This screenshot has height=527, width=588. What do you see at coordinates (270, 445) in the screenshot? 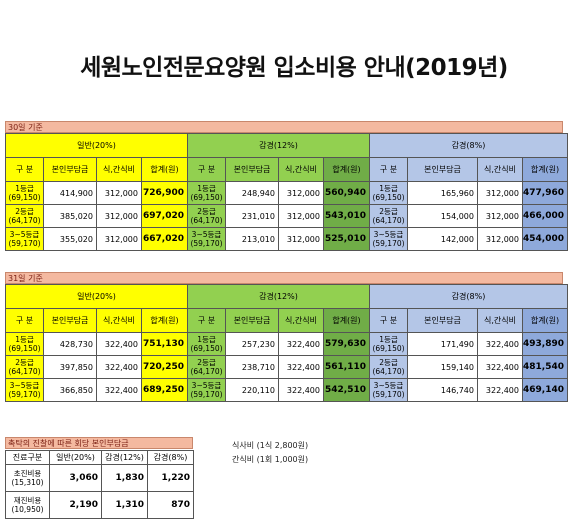
I see `meal-note: 식사비 (1식 2,800원)` at bounding box center [270, 445].